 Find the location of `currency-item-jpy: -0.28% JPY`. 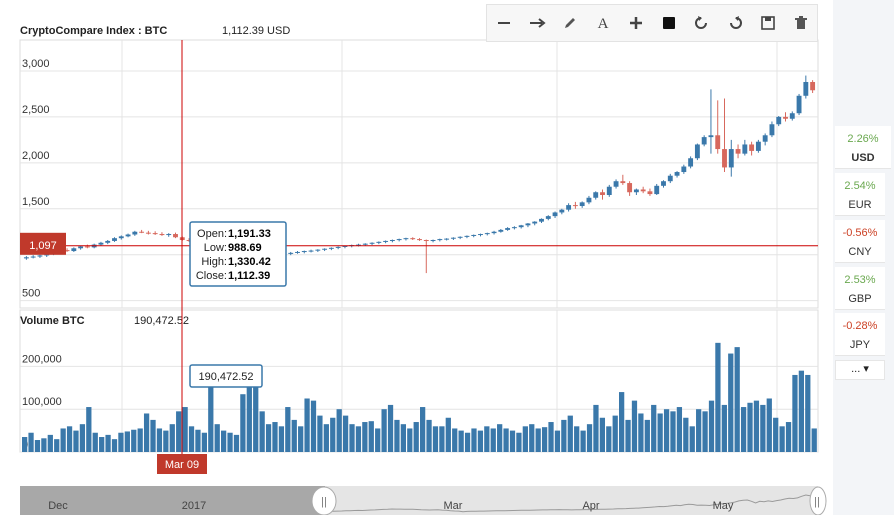

currency-item-jpy: -0.28% JPY is located at coordinates (860, 334).